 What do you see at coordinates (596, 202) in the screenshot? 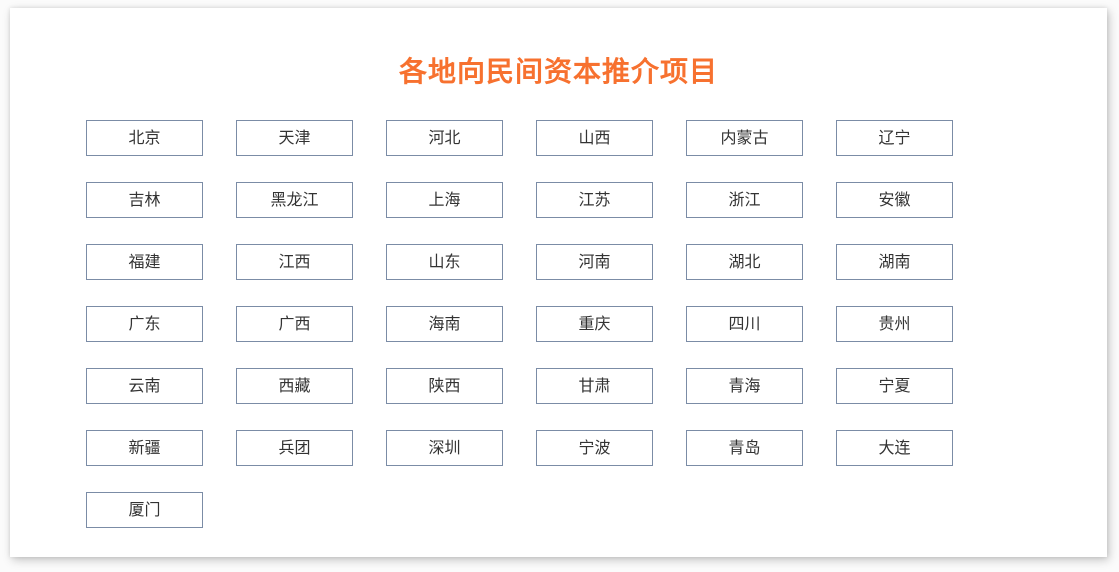
I see `region-button: 江苏` at bounding box center [596, 202].